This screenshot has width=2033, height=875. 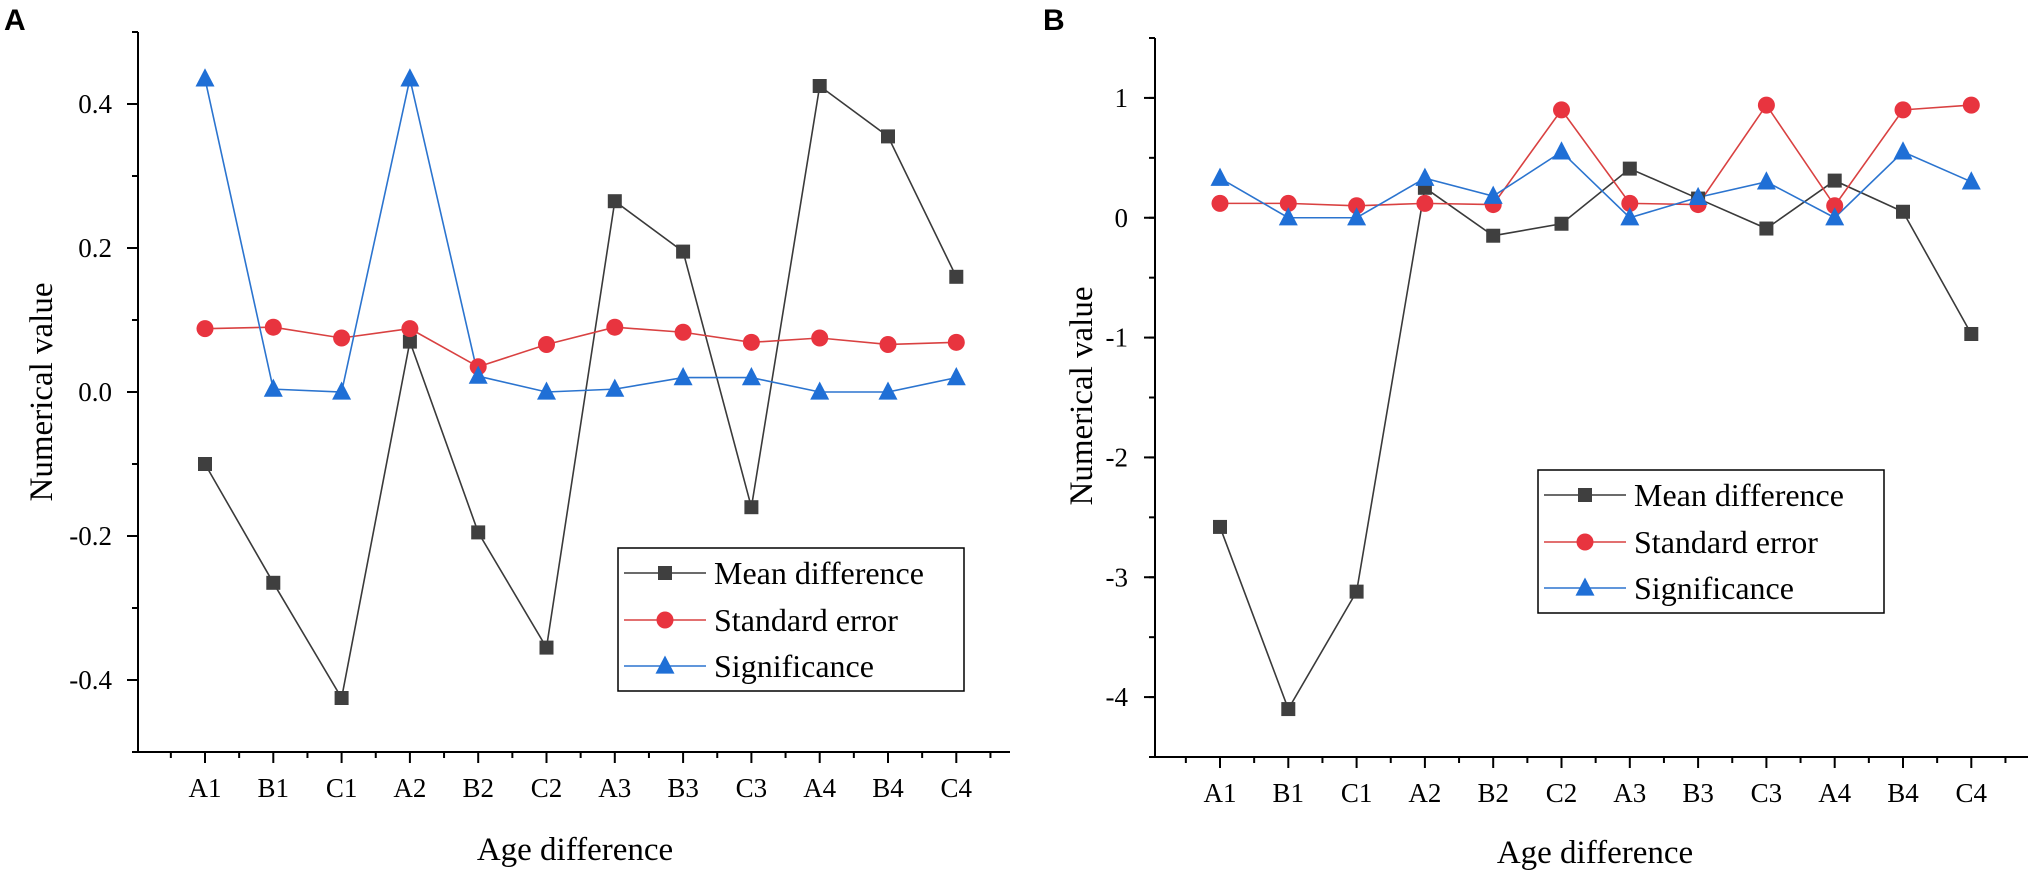 I want to click on panel-b-x-tick-label: A2, so click(x=1424, y=793).